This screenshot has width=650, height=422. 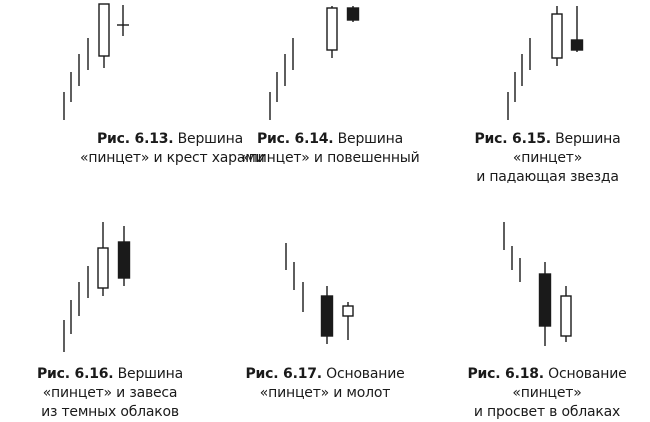 I want to click on figure-caption: Рис. 6.17. Основание «пинцет» и молот, so click(x=325, y=384).